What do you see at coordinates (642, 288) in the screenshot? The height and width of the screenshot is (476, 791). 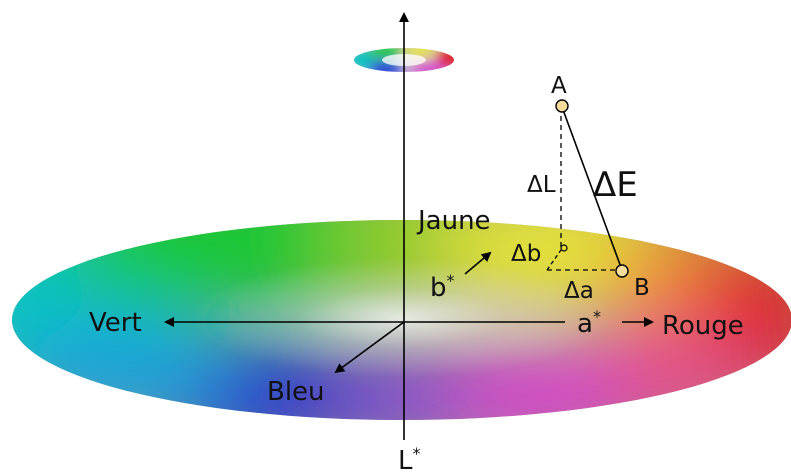 I see `point-b-label: B` at bounding box center [642, 288].